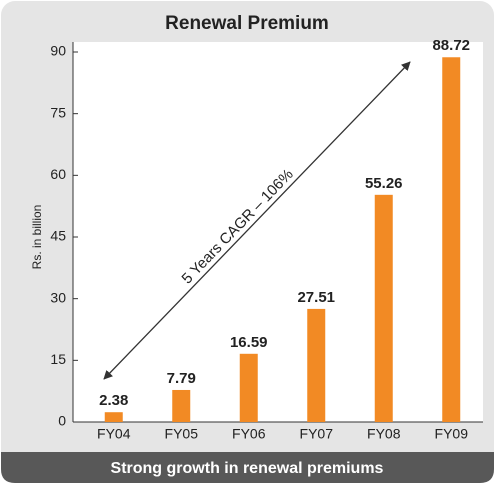 The image size is (495, 490). What do you see at coordinates (181, 378) in the screenshot?
I see `value-label: 7.79` at bounding box center [181, 378].